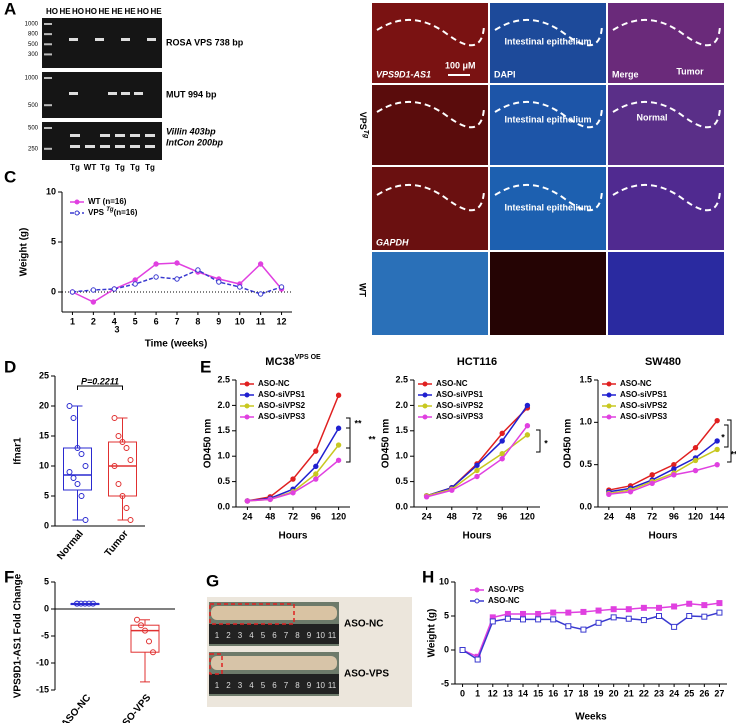 This screenshot has width=736, height=728. I want to click on legend-label: ASO-siVPS1, so click(460, 394).